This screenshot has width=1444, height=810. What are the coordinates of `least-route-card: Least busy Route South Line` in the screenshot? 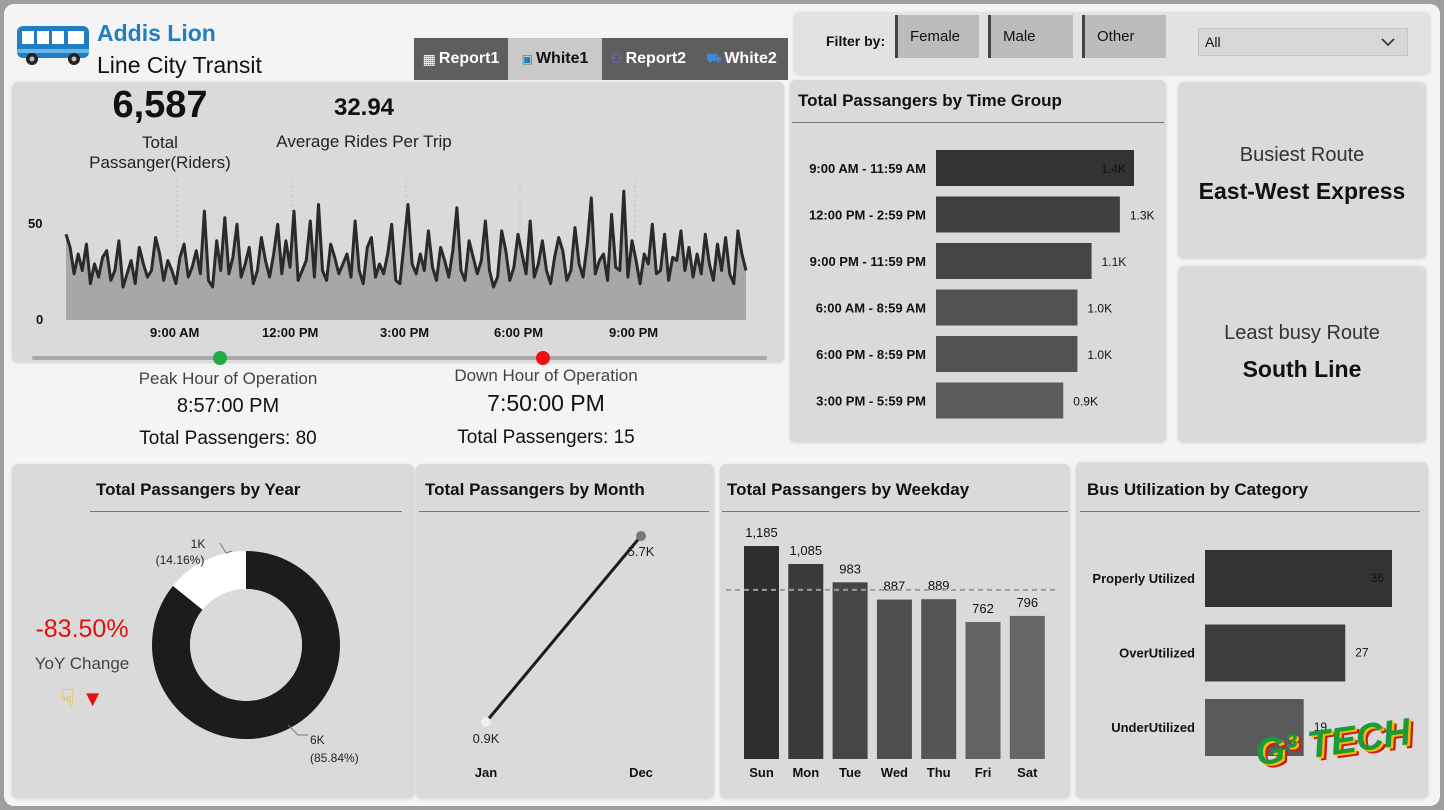 It's located at (1302, 354).